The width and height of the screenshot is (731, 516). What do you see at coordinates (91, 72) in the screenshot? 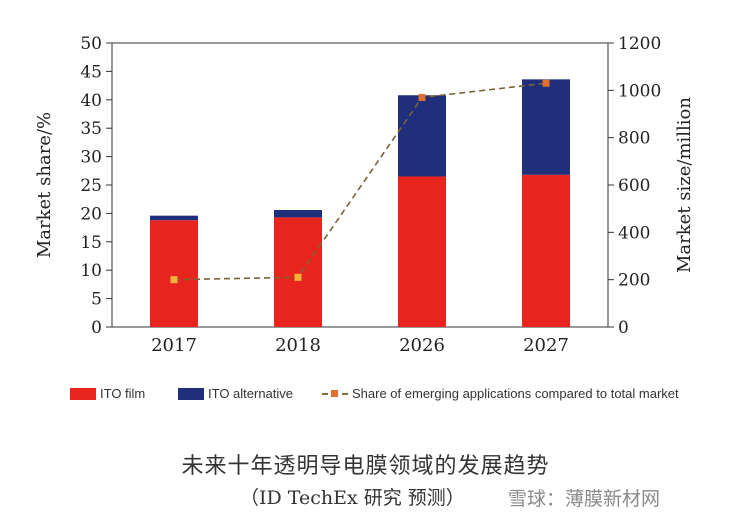
I see `y-tick-label-left: 45` at bounding box center [91, 72].